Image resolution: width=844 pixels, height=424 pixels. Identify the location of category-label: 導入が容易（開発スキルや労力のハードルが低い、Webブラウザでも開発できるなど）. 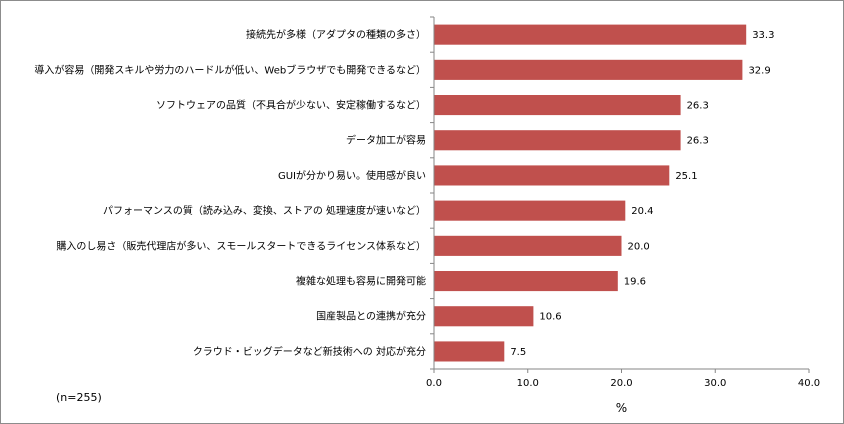
(230, 69).